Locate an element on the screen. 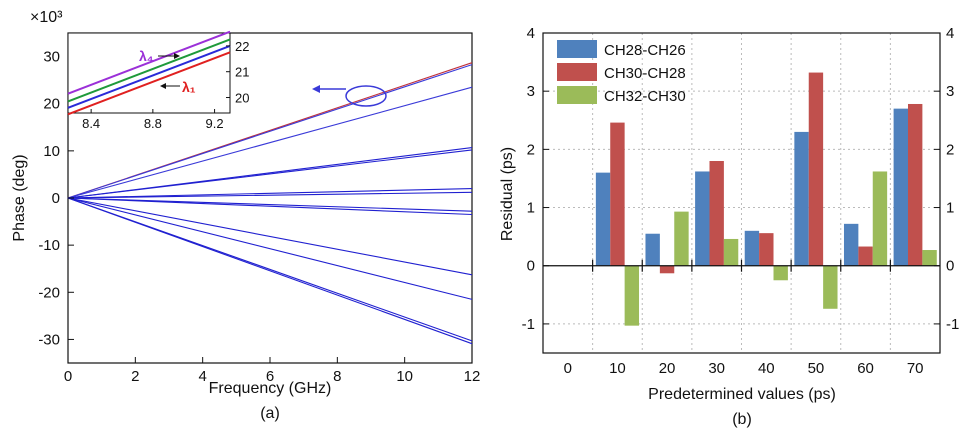 The width and height of the screenshot is (970, 432). y-axis-label-a: Phase (deg) is located at coordinates (19, 197).